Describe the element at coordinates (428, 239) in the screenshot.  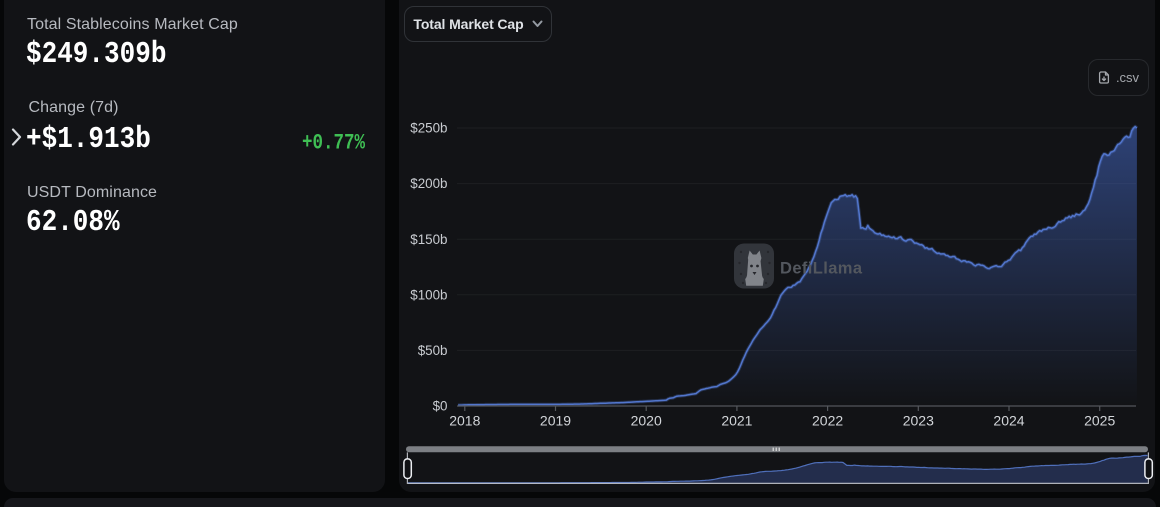
I see `svg-text: $150b` at that location.